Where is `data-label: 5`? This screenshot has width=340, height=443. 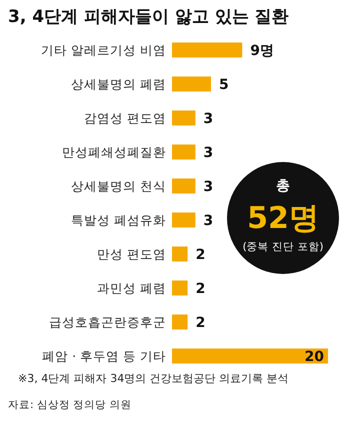
data-label: 5 is located at coordinates (224, 85).